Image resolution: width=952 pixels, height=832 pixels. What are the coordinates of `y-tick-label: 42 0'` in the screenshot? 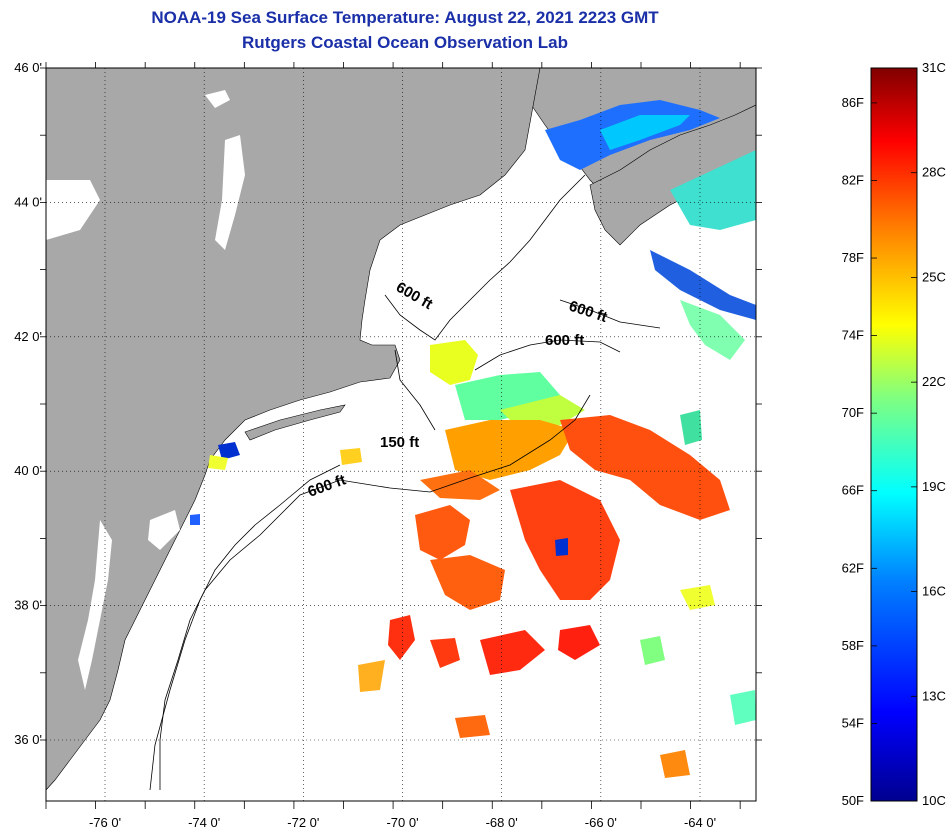 It's located at (28, 336).